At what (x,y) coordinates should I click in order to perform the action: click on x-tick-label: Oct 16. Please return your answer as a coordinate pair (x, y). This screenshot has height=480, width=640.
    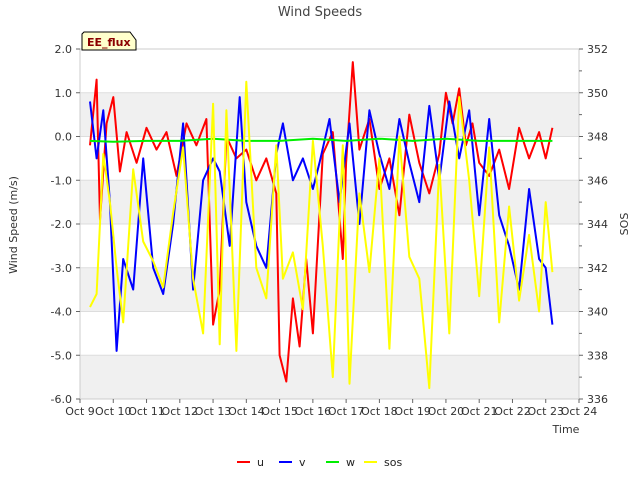
    Looking at the image, I should click on (313, 411).